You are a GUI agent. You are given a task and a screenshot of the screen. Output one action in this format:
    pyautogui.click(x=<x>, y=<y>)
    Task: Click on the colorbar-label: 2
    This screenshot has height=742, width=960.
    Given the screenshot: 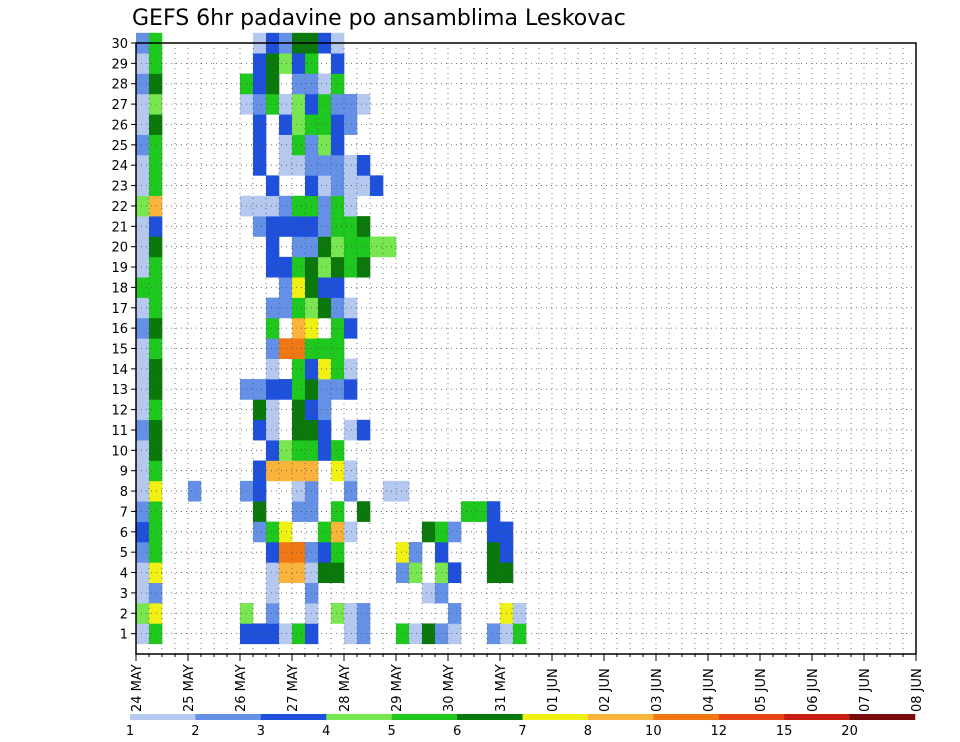 What is the action you would take?
    pyautogui.click(x=195, y=731)
    